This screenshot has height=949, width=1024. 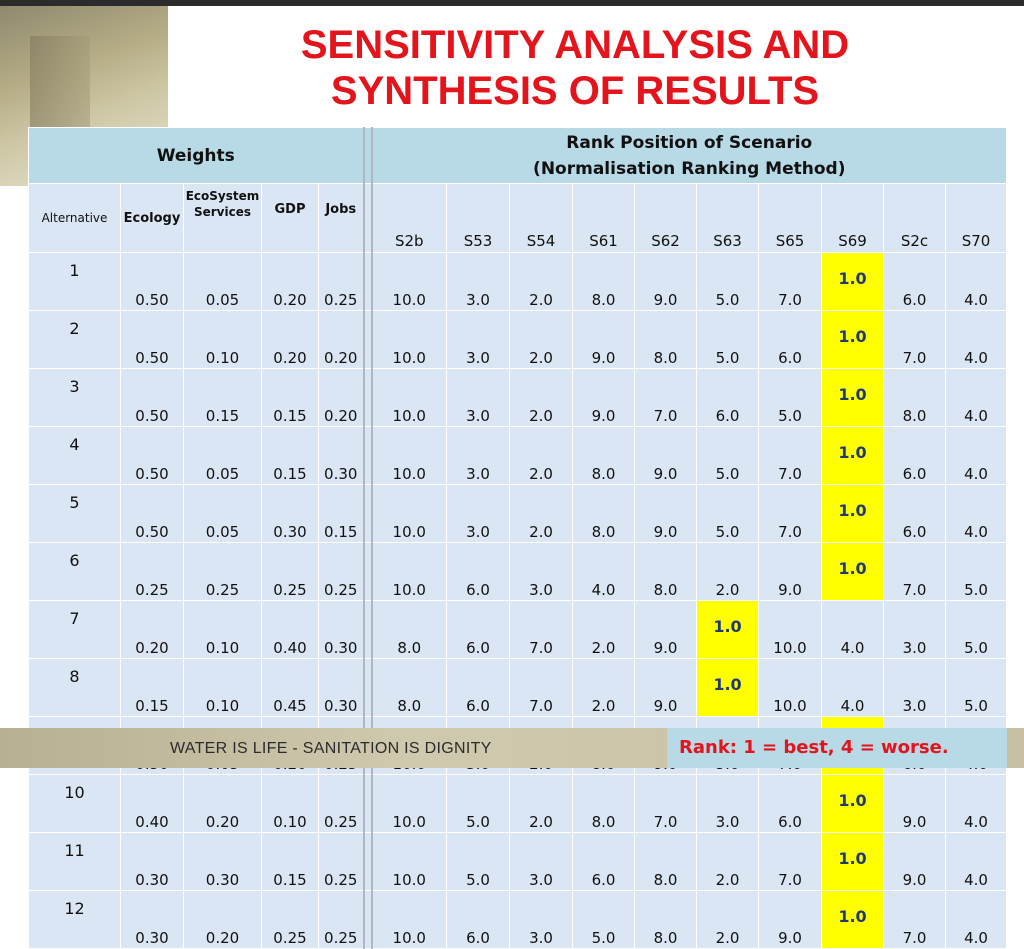 What do you see at coordinates (727, 218) in the screenshot?
I see `scenario-header-s63: S63` at bounding box center [727, 218].